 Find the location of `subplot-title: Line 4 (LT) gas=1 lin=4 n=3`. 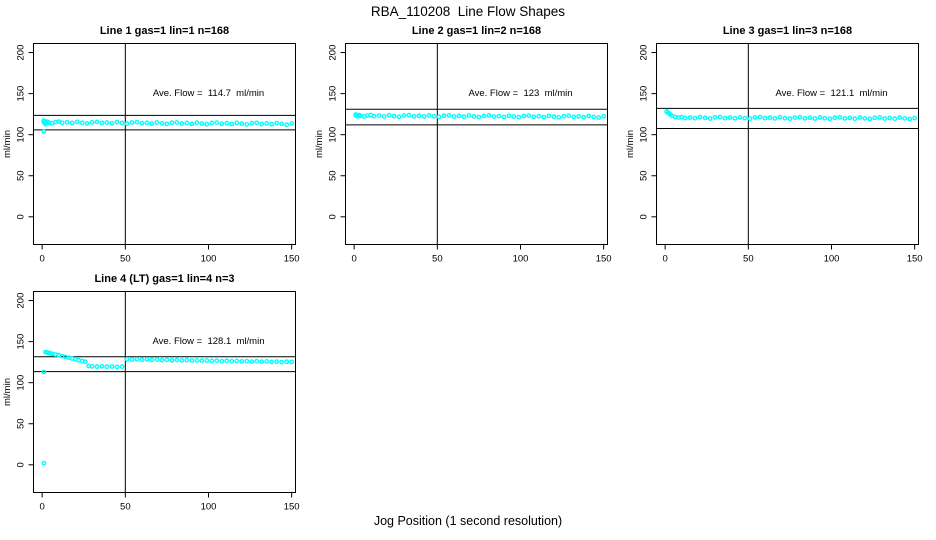

subplot-title: Line 4 (LT) gas=1 lin=4 n=3 is located at coordinates (164, 279).